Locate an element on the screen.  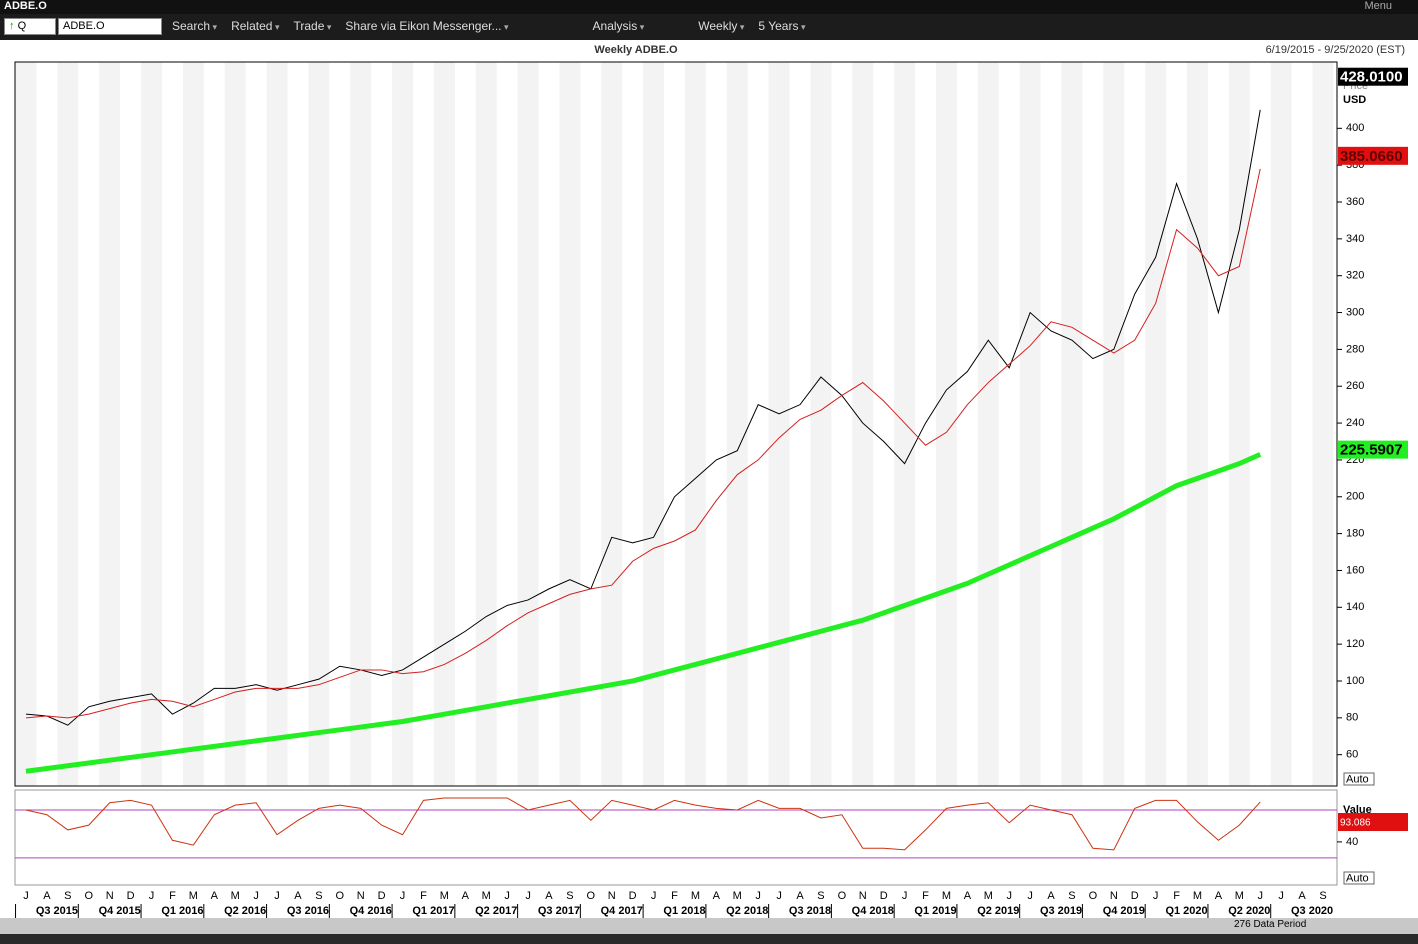
auto-button is located at coordinates (1359, 878).